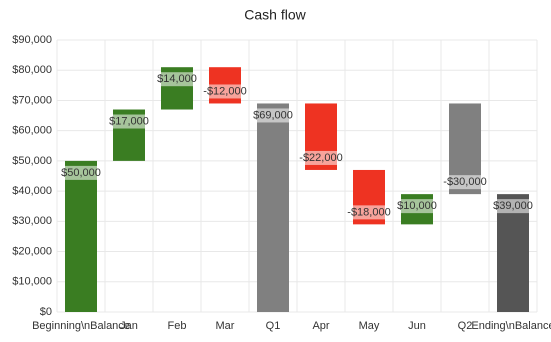 Image resolution: width=551 pixels, height=342 pixels. I want to click on x-tick-label: Jun, so click(417, 326).